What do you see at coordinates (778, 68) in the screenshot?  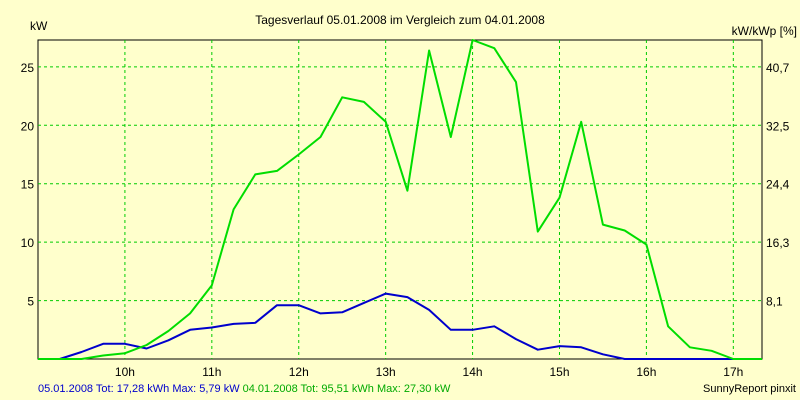 I see `y-right-tick: 40,7` at bounding box center [778, 68].